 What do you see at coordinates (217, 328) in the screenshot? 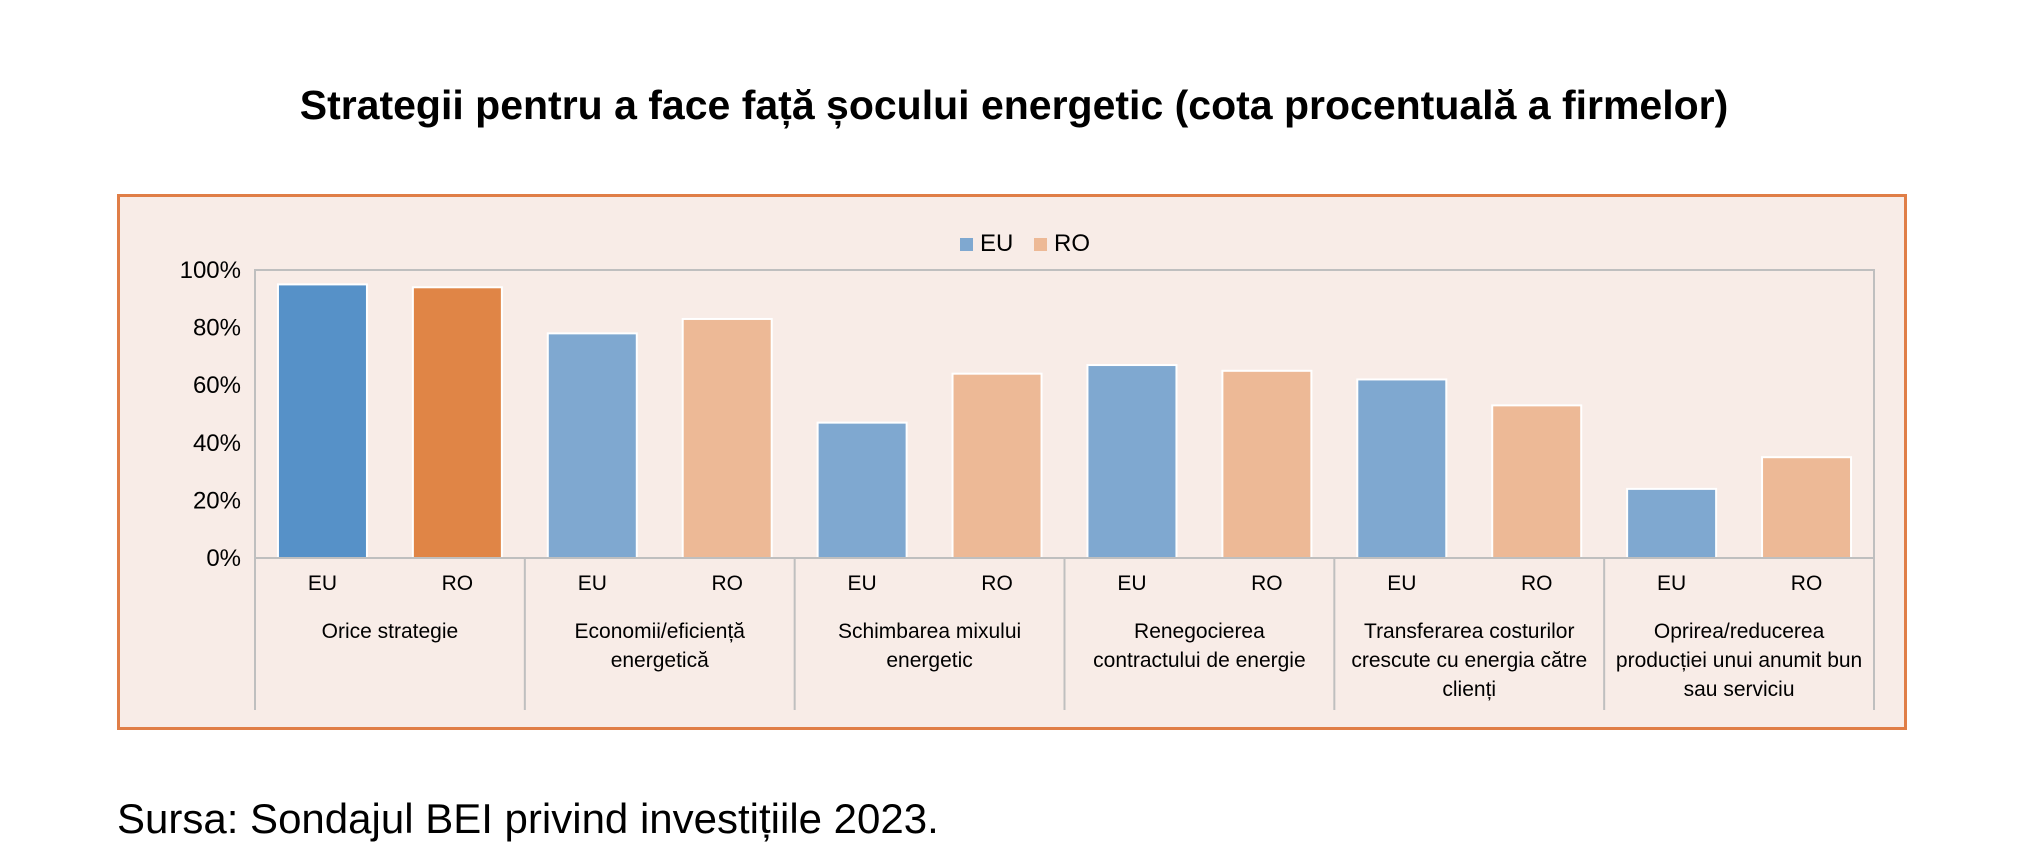
I see `y-tick-label: 80%` at bounding box center [217, 328].